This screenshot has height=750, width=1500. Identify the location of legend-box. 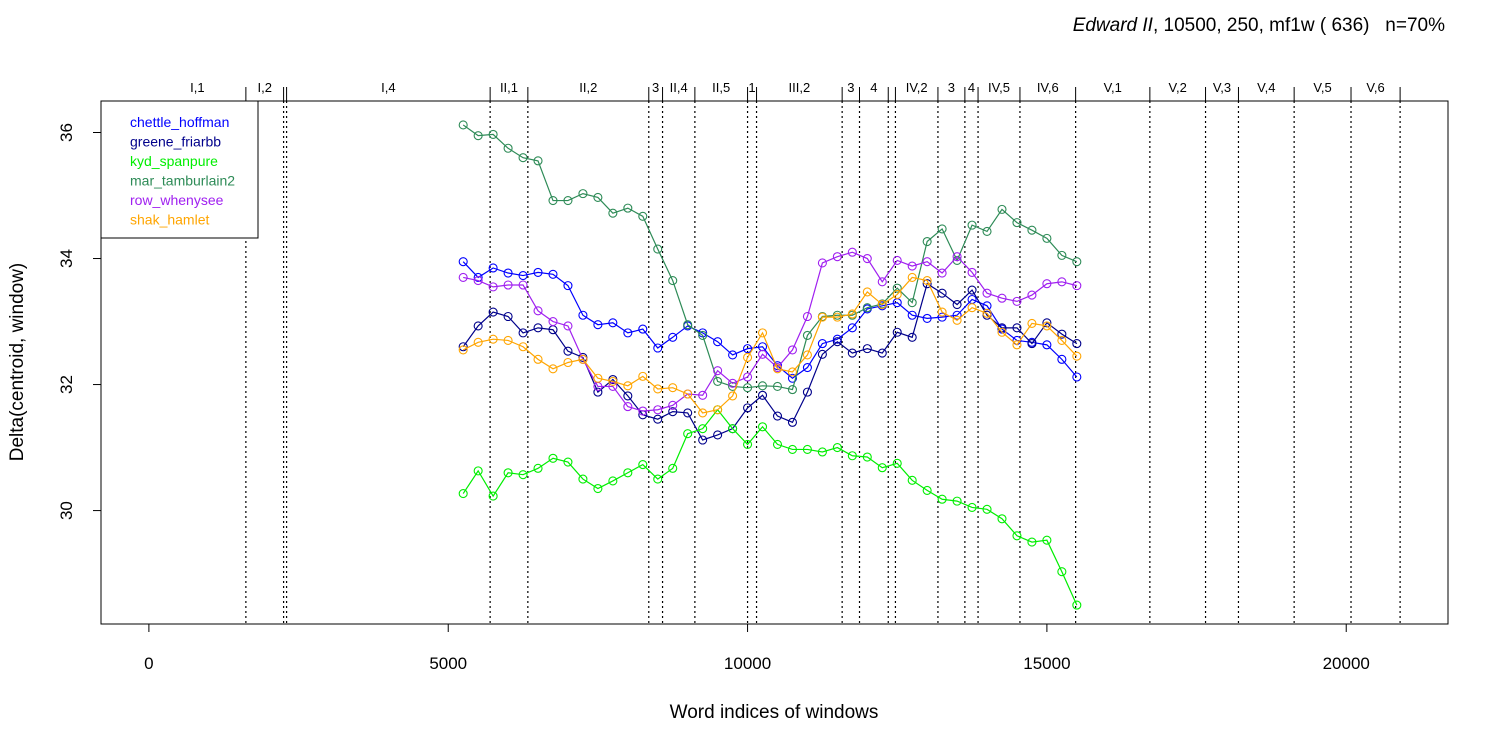
(179, 169).